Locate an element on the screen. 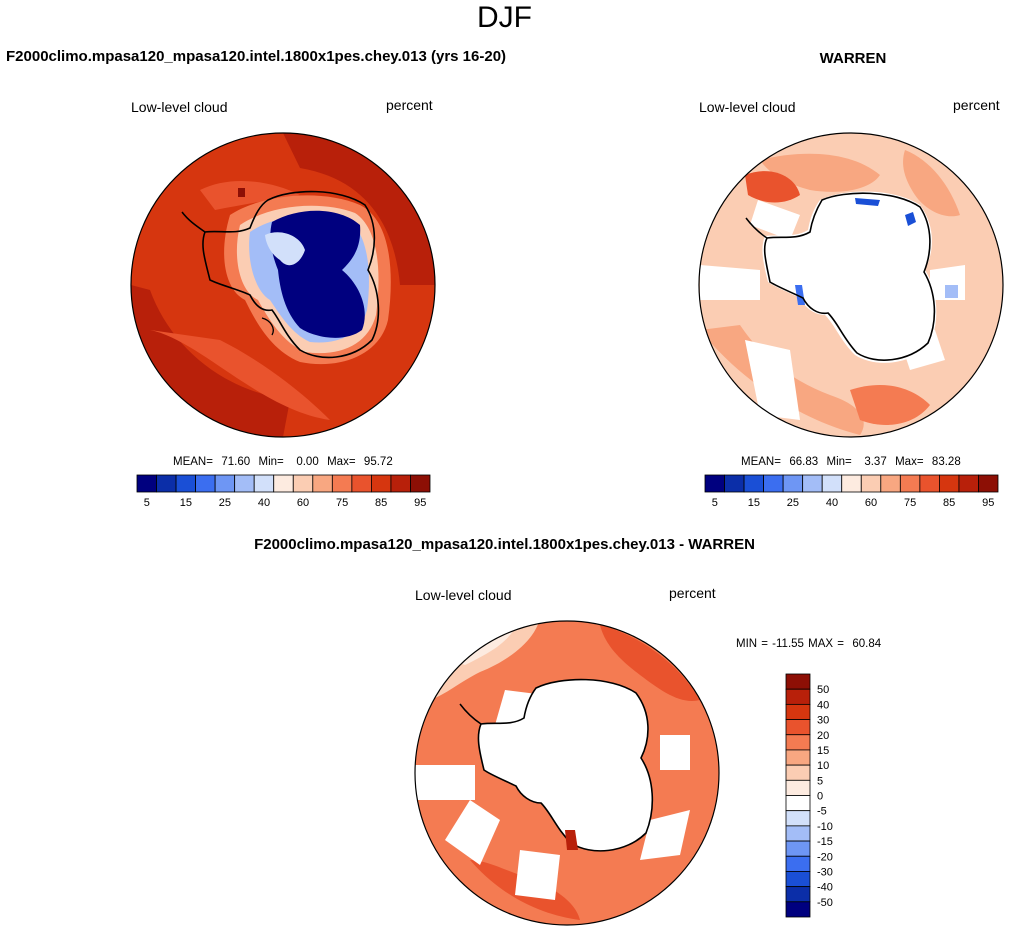  diff-colorbar-tick-label: -50 is located at coordinates (825, 903).